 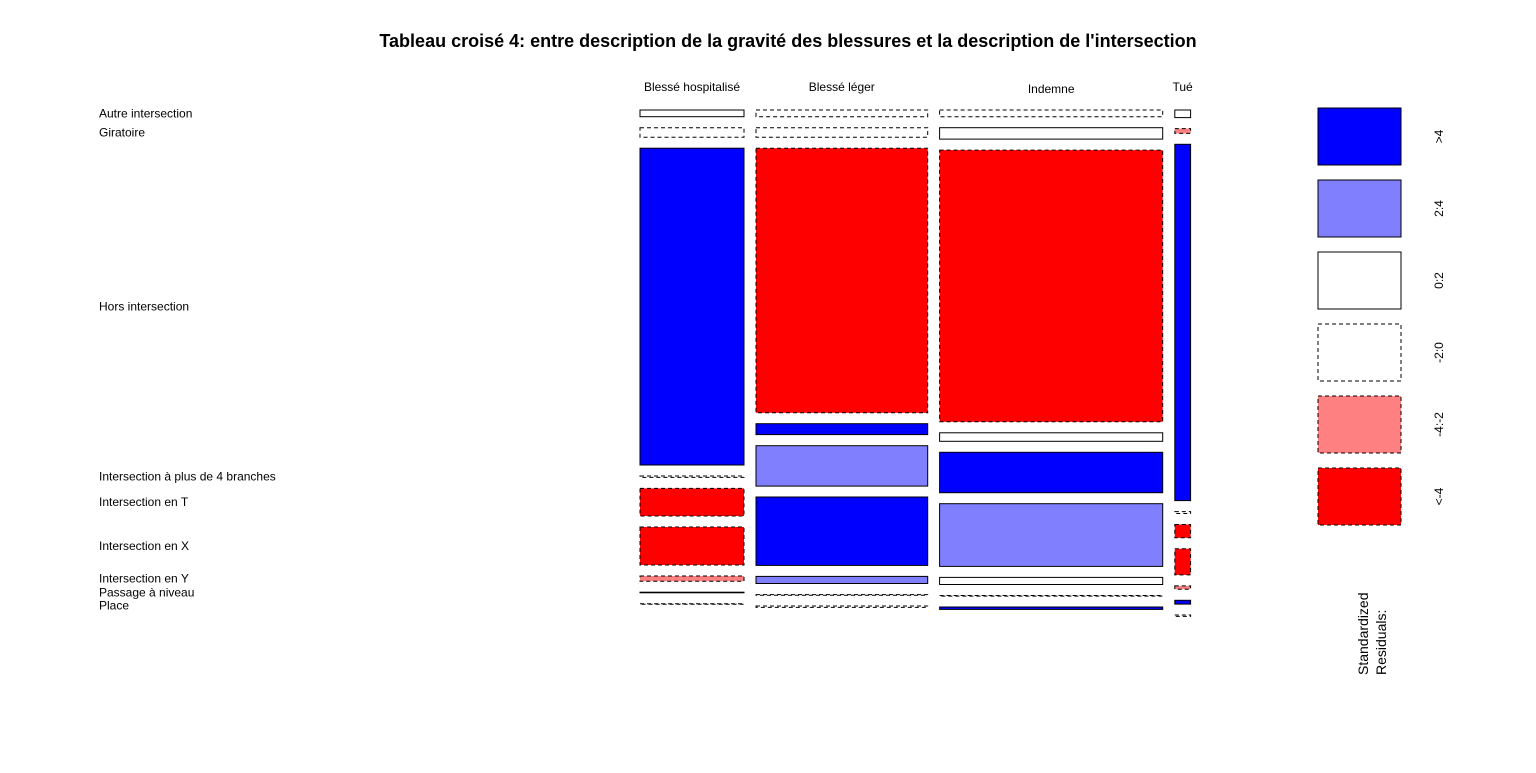 I want to click on legend-title: Standardized Residuals:, so click(x=1372, y=632).